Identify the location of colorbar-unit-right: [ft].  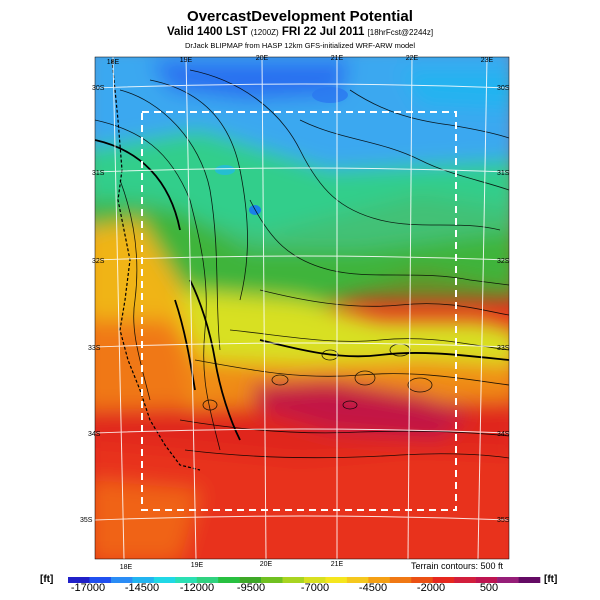
(551, 579).